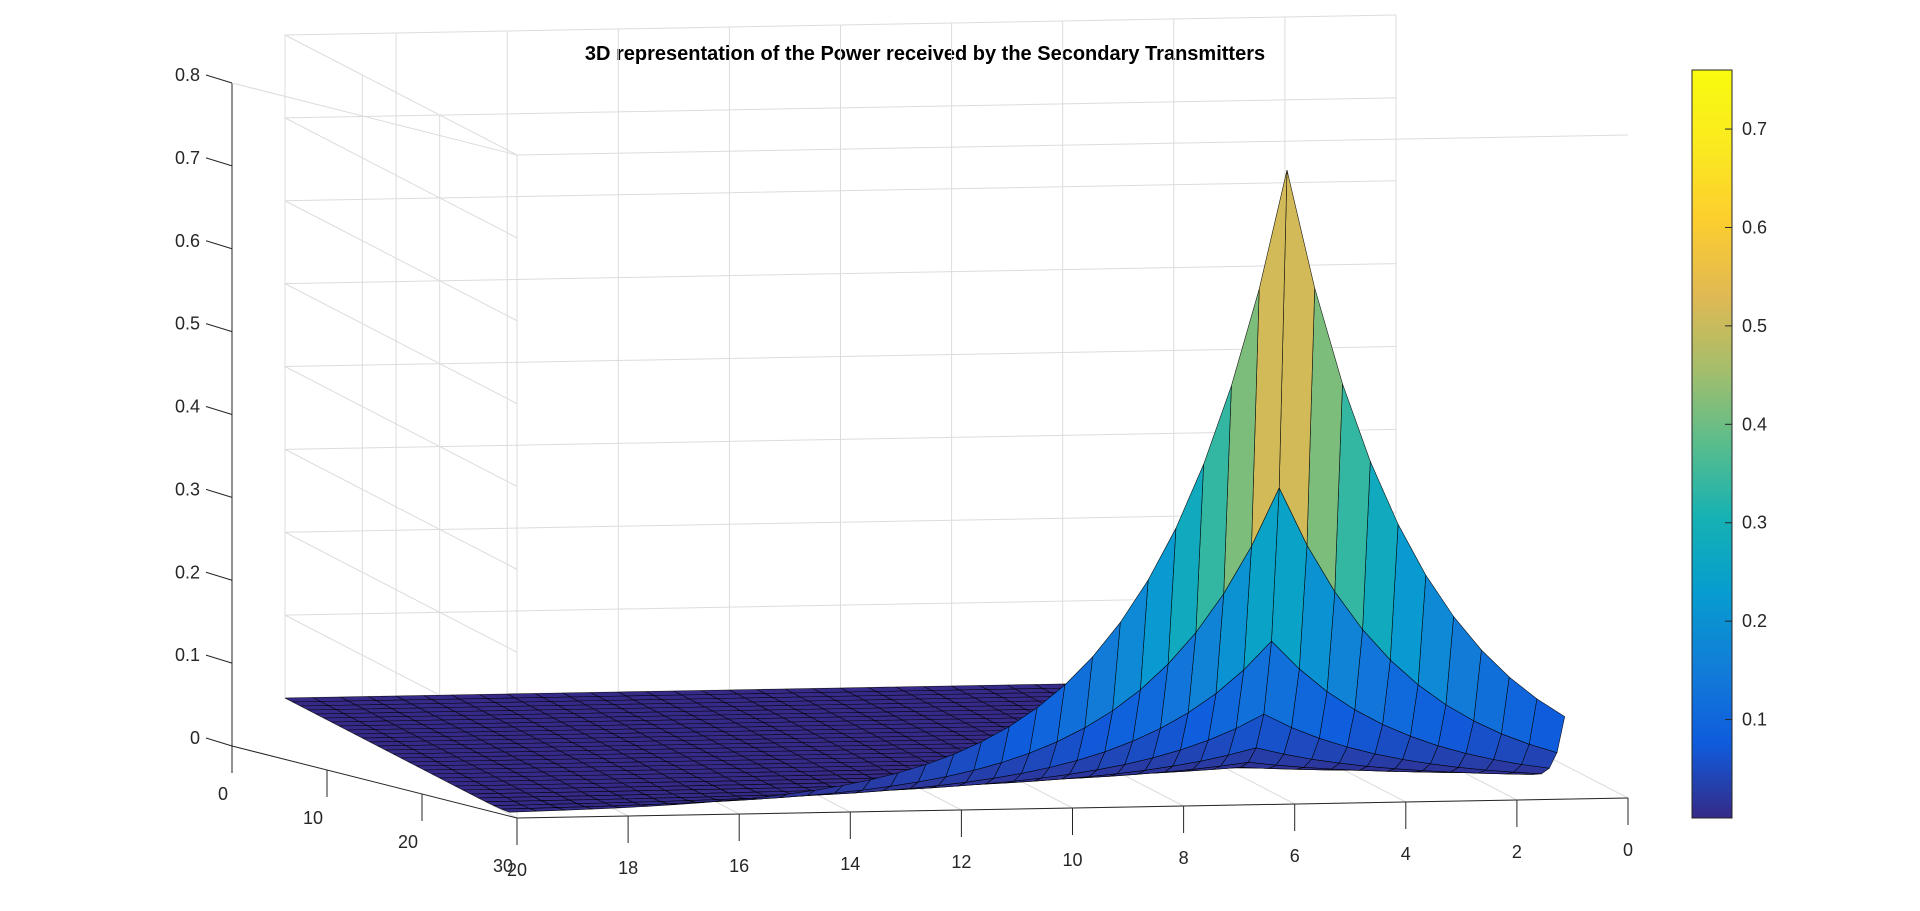  What do you see at coordinates (223, 794) in the screenshot?
I see `y-tick-label: 0` at bounding box center [223, 794].